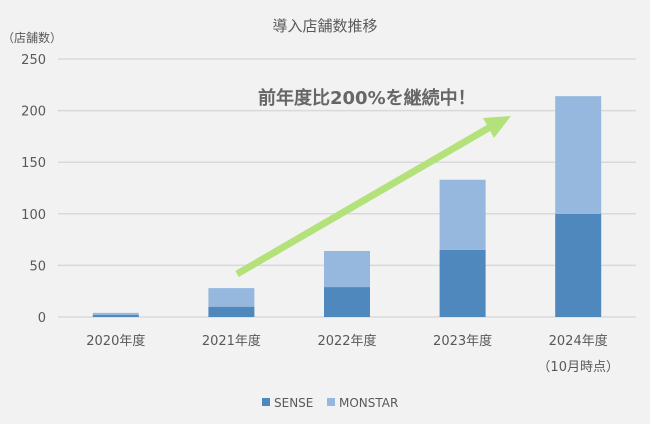 The height and width of the screenshot is (424, 650). I want to click on arrow-shaft, so click(364, 200).